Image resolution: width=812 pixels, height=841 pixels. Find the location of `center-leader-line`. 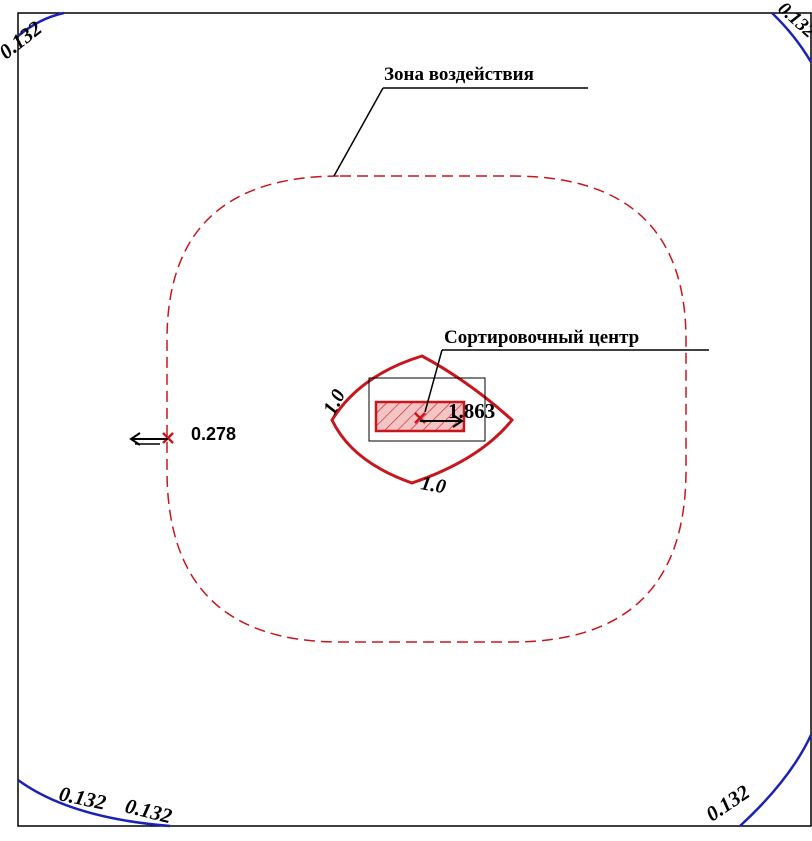

center-leader-line is located at coordinates (433, 381).